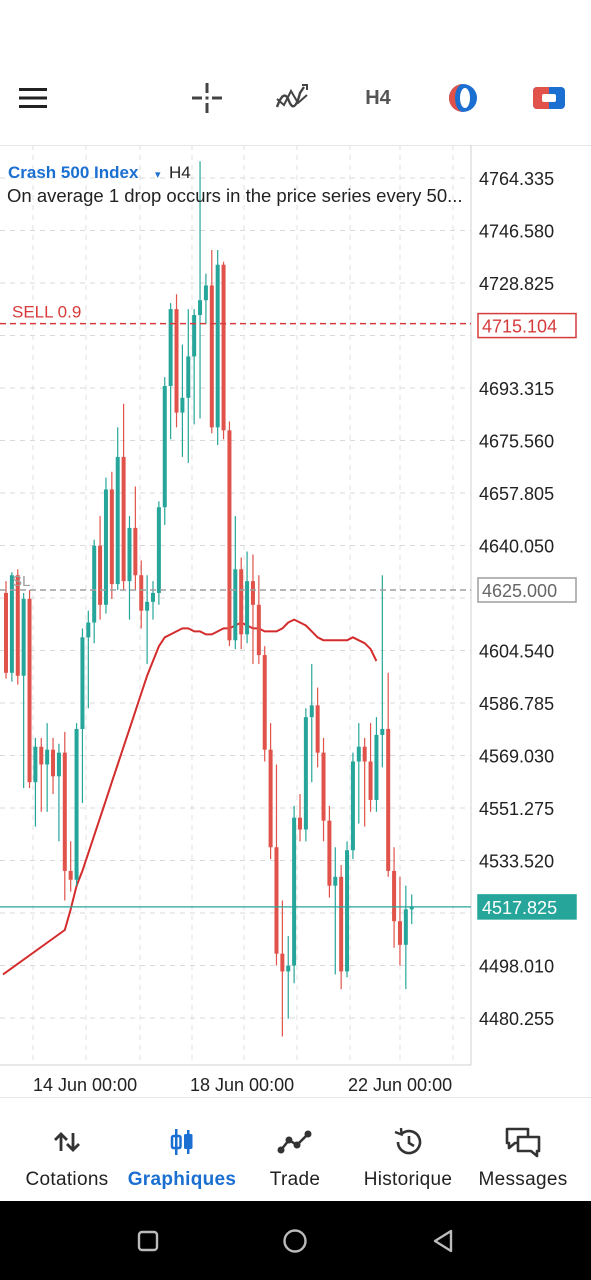 This screenshot has width=591, height=1280. What do you see at coordinates (295, 1150) in the screenshot?
I see `nav-trade: Trade` at bounding box center [295, 1150].